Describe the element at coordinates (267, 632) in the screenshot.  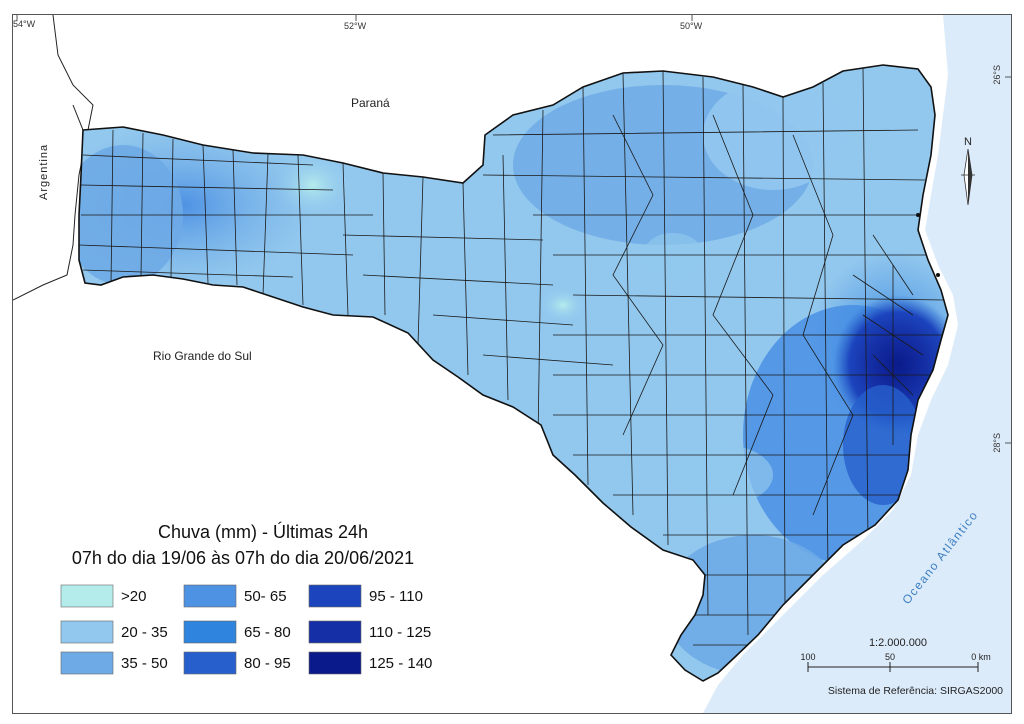
I see `legend-label: 65 - 80` at that location.